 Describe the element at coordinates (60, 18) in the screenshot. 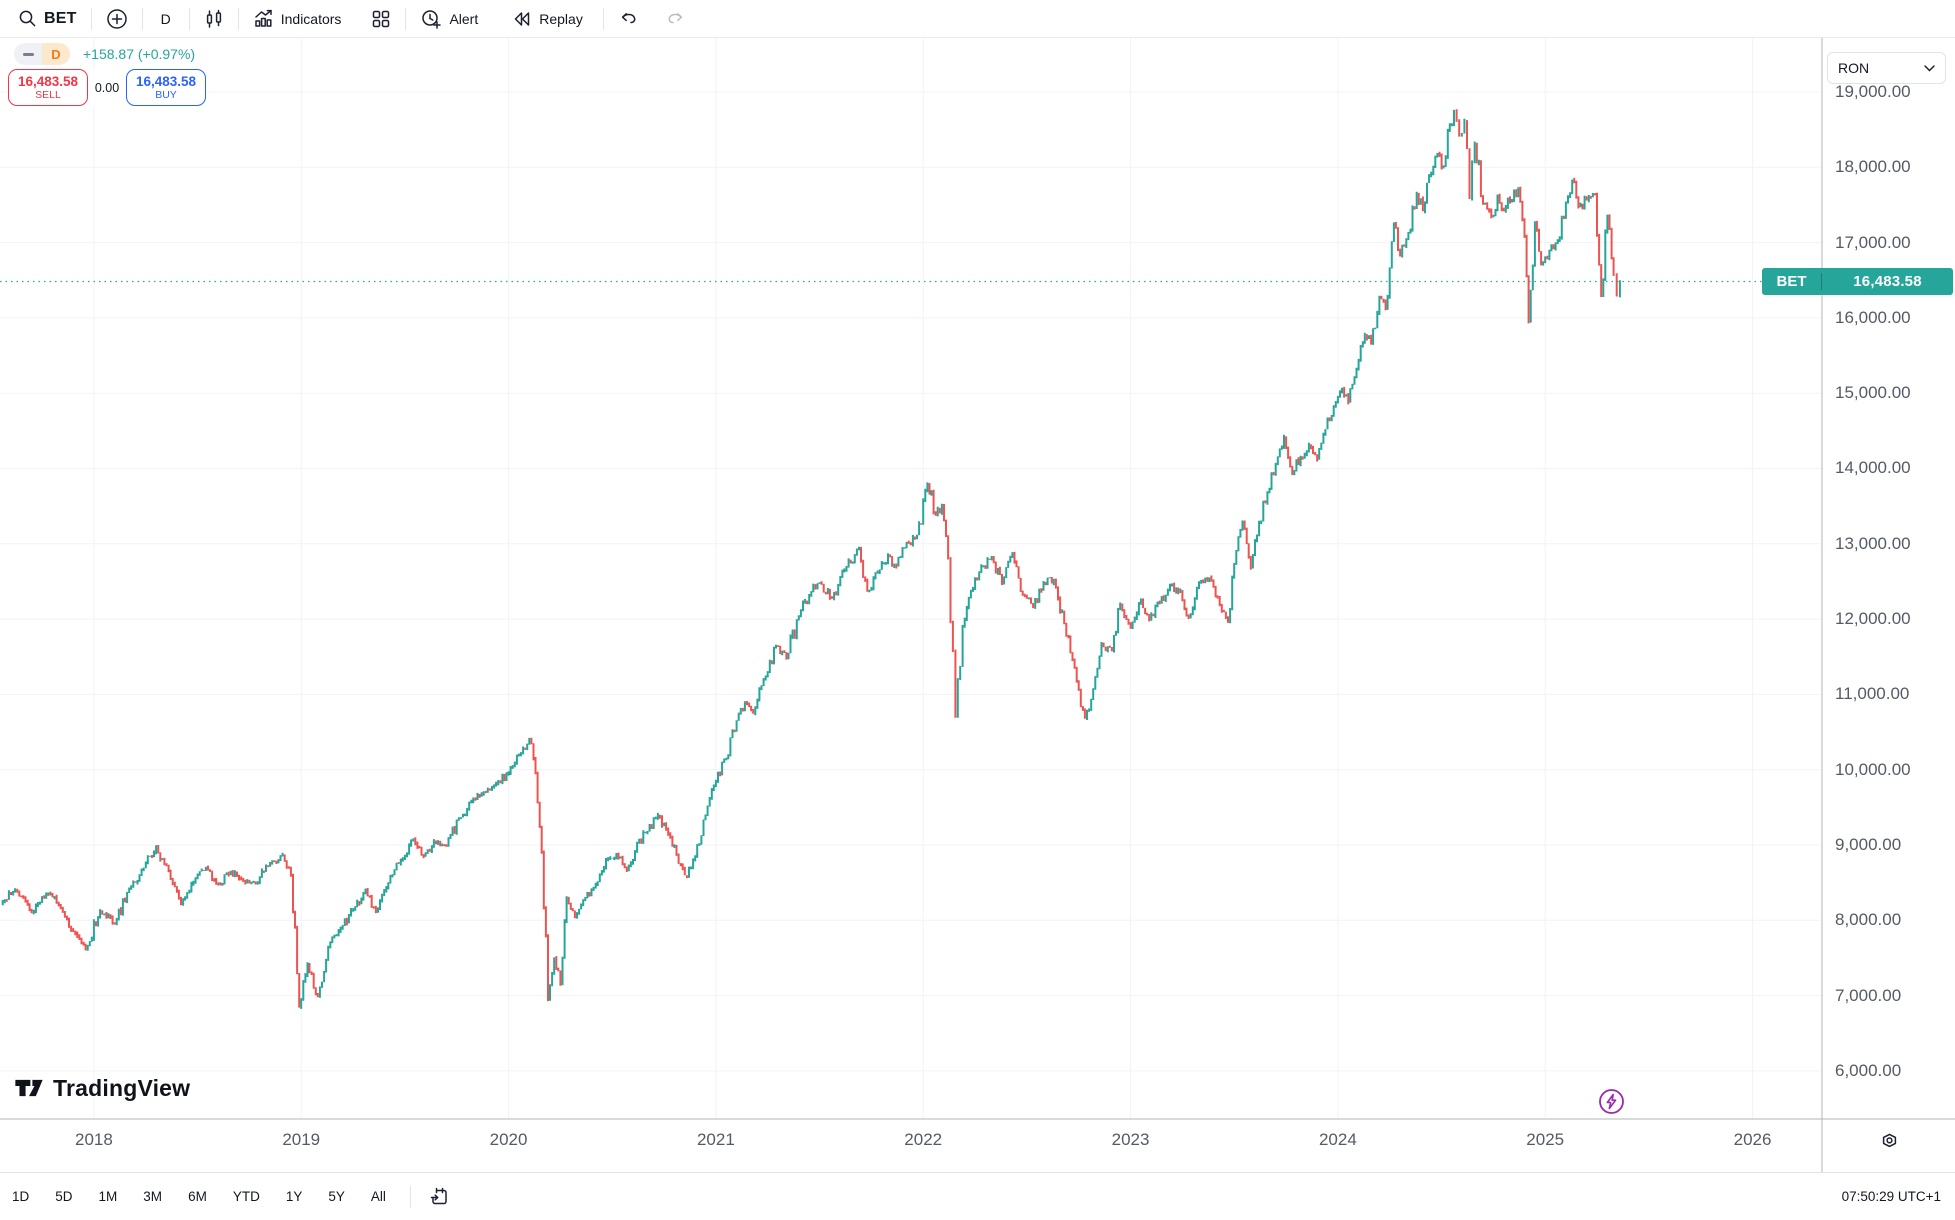

I see `symbol-name: BET` at that location.